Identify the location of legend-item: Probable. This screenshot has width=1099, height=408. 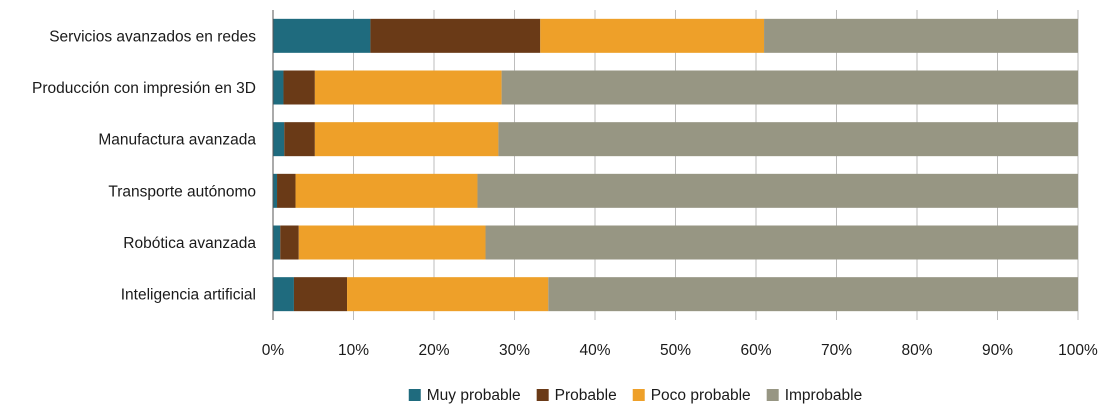
(576, 395).